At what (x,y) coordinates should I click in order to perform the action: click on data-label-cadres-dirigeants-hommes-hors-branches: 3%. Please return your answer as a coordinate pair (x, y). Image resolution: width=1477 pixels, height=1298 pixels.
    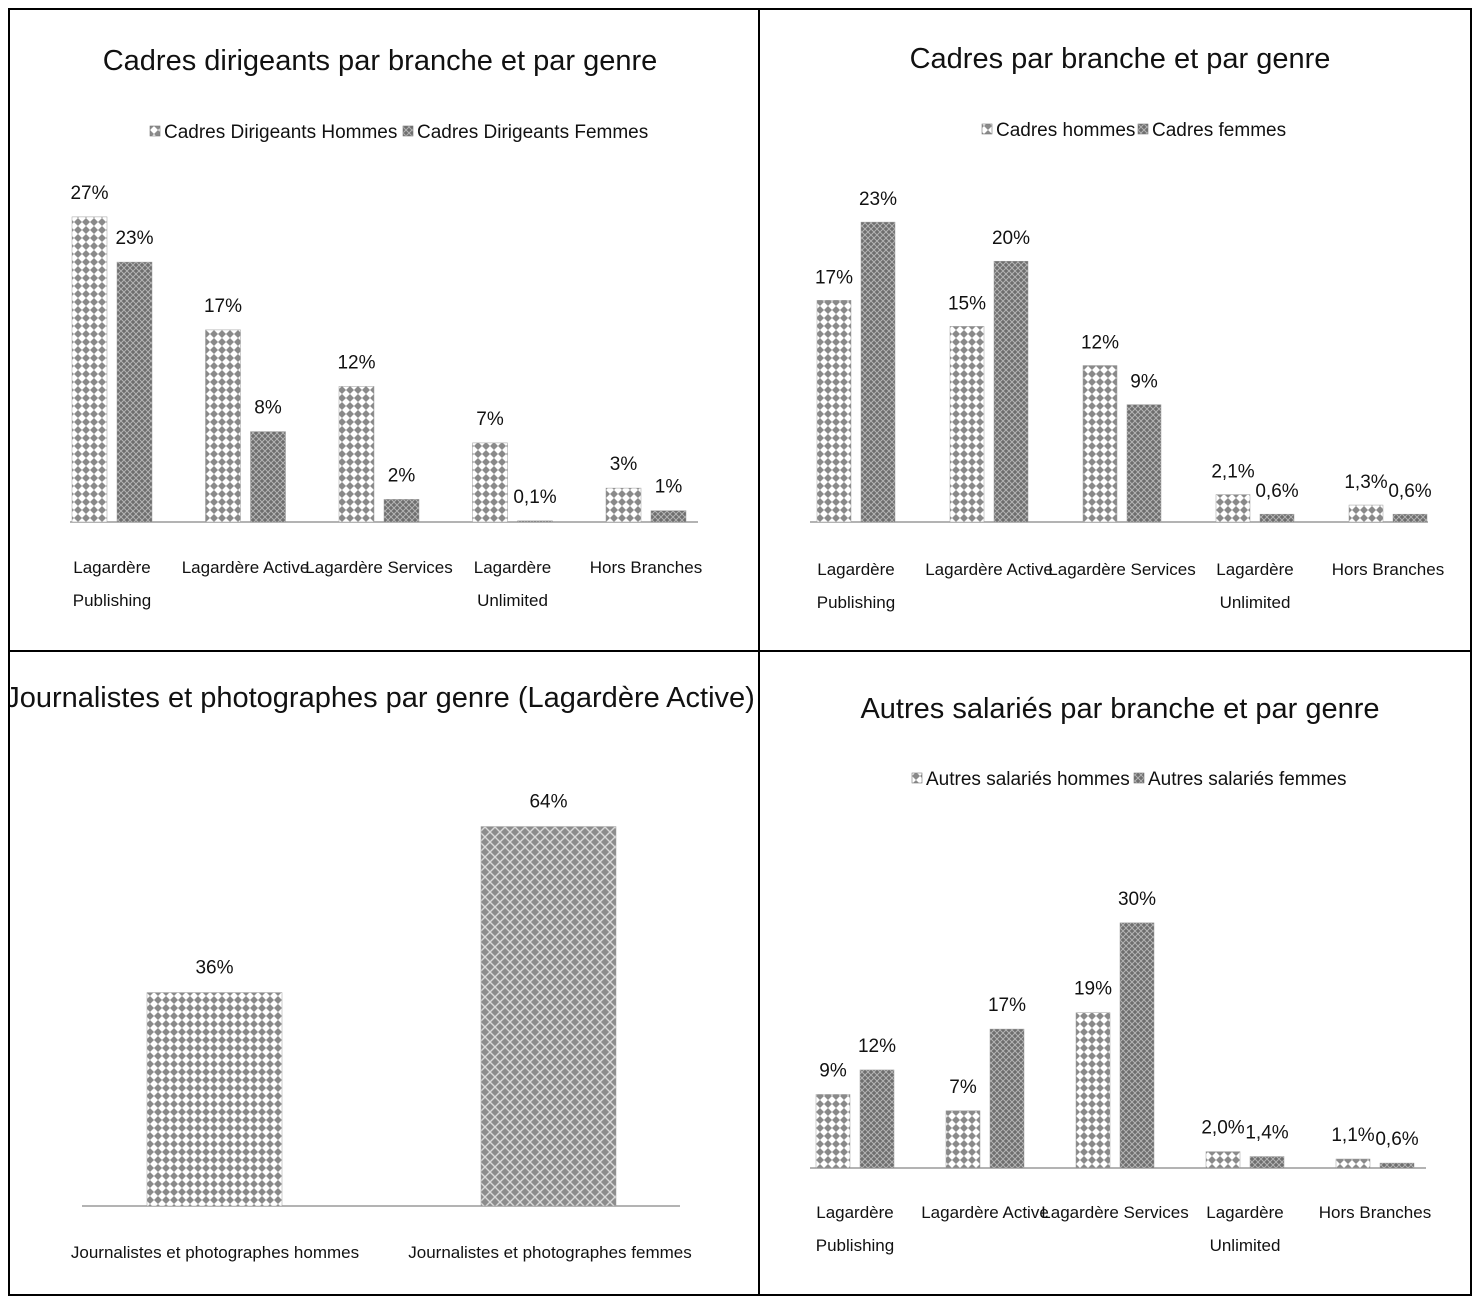
    Looking at the image, I should click on (624, 464).